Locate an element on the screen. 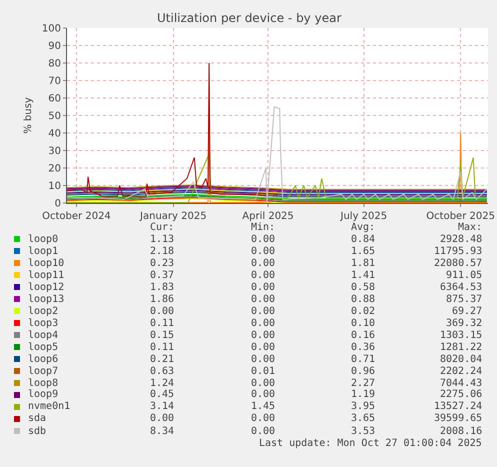 The image size is (497, 467). text: 2008.16 is located at coordinates (461, 431).